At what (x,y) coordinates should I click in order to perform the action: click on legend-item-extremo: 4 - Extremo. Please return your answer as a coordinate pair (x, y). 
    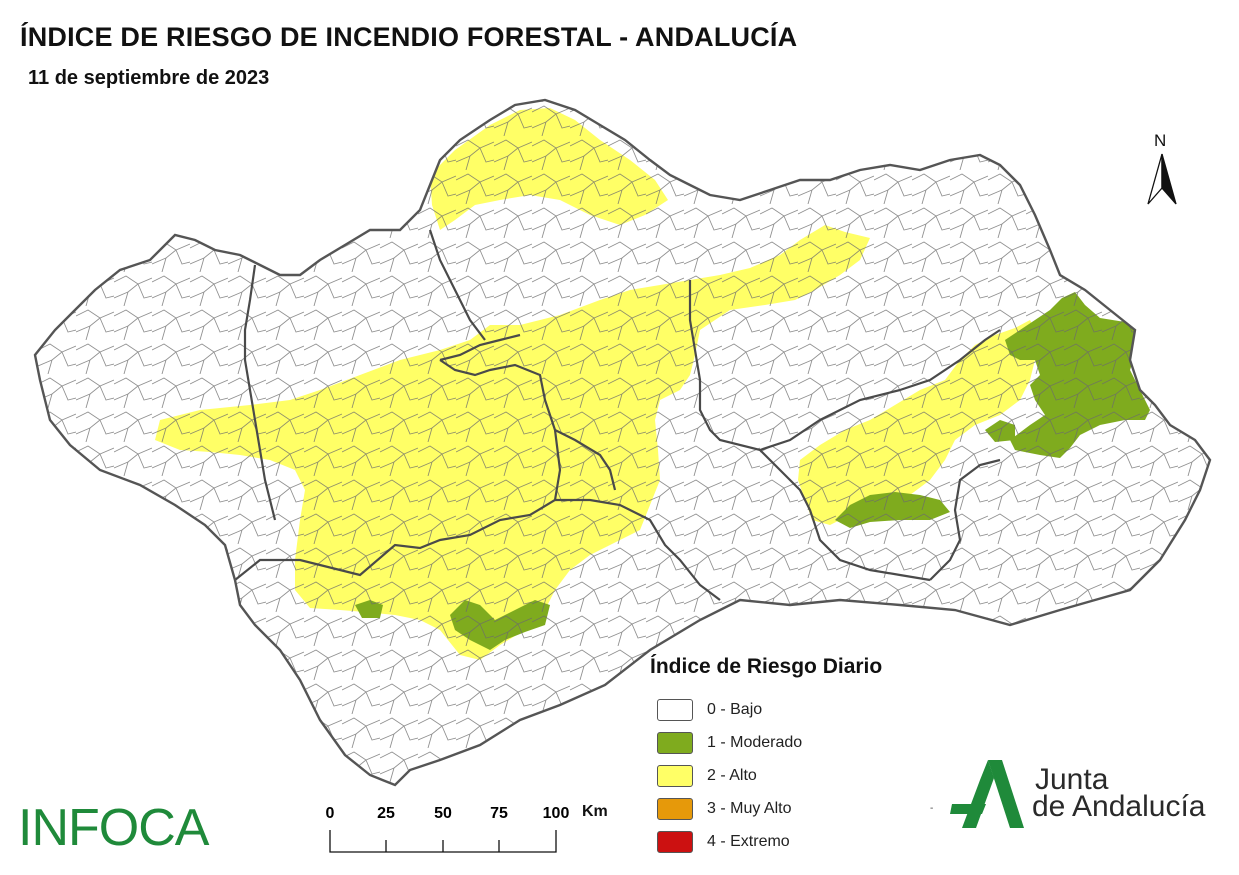
    Looking at the image, I should click on (766, 841).